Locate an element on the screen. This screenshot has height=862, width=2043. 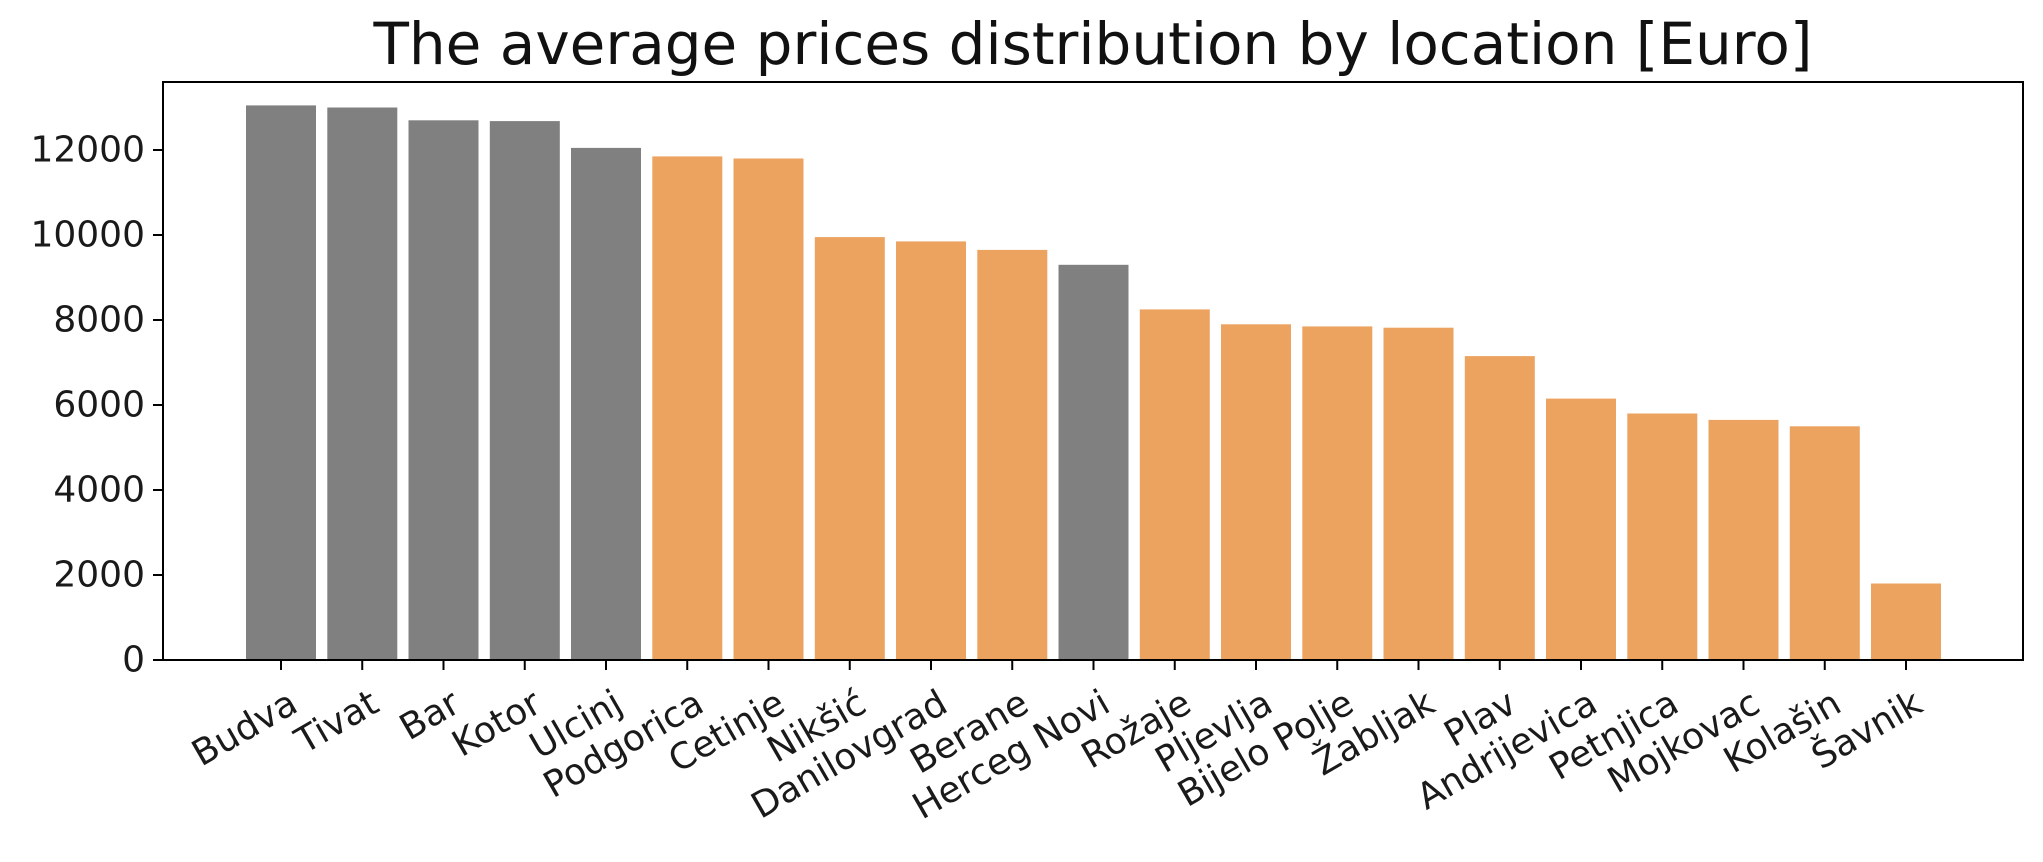
bar-budva is located at coordinates (281, 382).